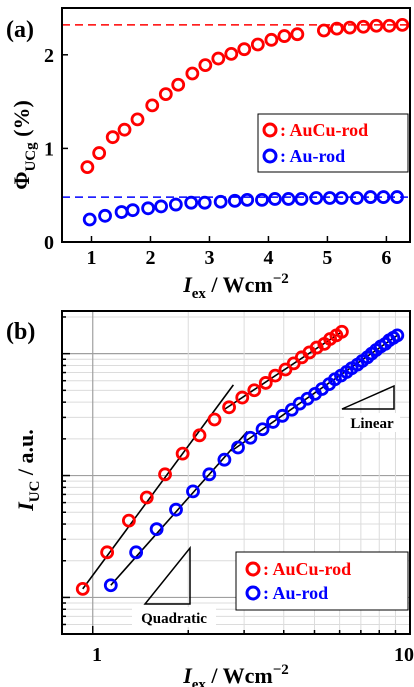 This screenshot has height=687, width=414. I want to click on linear-label: Linear, so click(372, 424).